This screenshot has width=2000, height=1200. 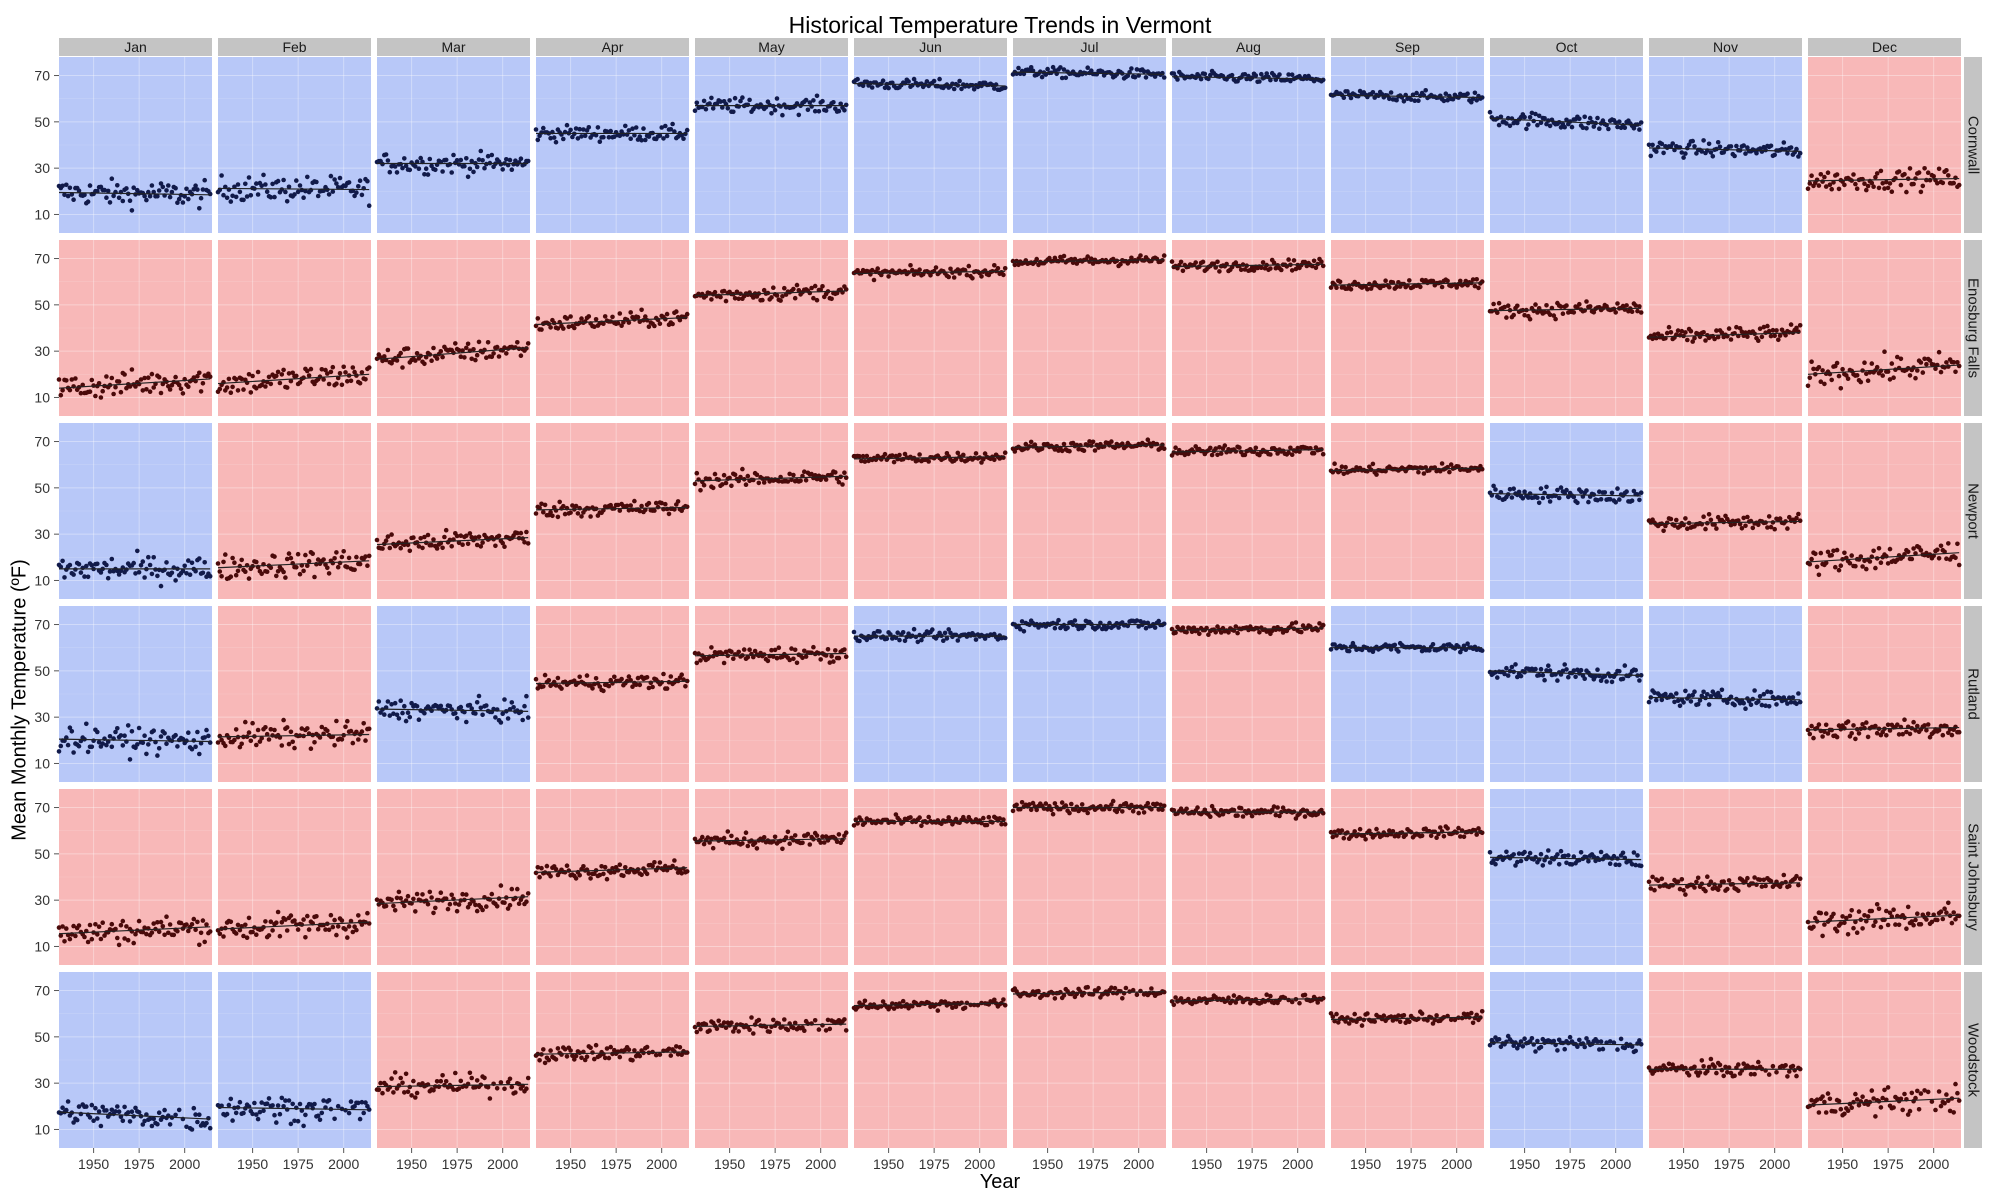 What do you see at coordinates (1973, 328) in the screenshot?
I see `station-strip` at bounding box center [1973, 328].